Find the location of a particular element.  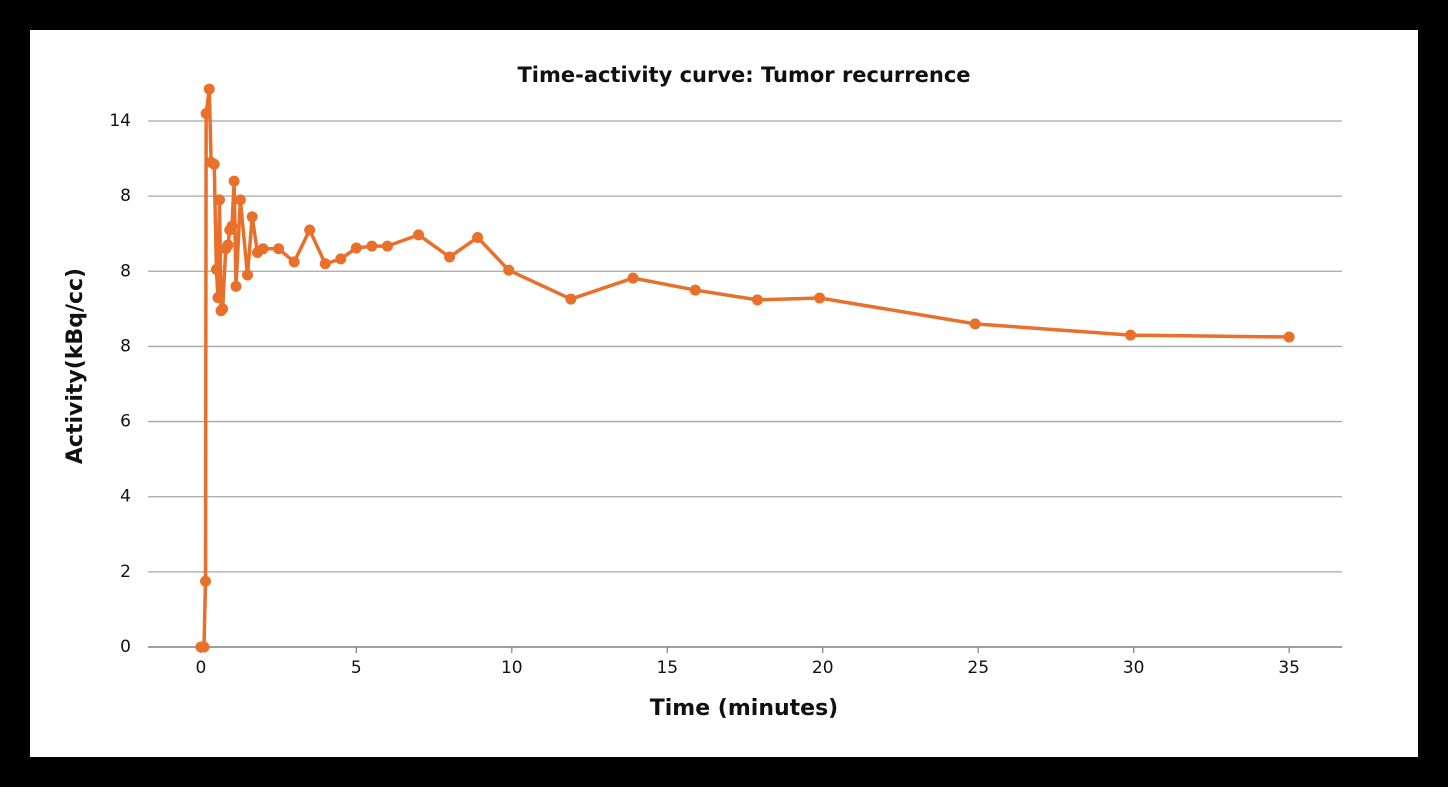

y-axis-label: Activity(kBq/cc) is located at coordinates (75, 366).